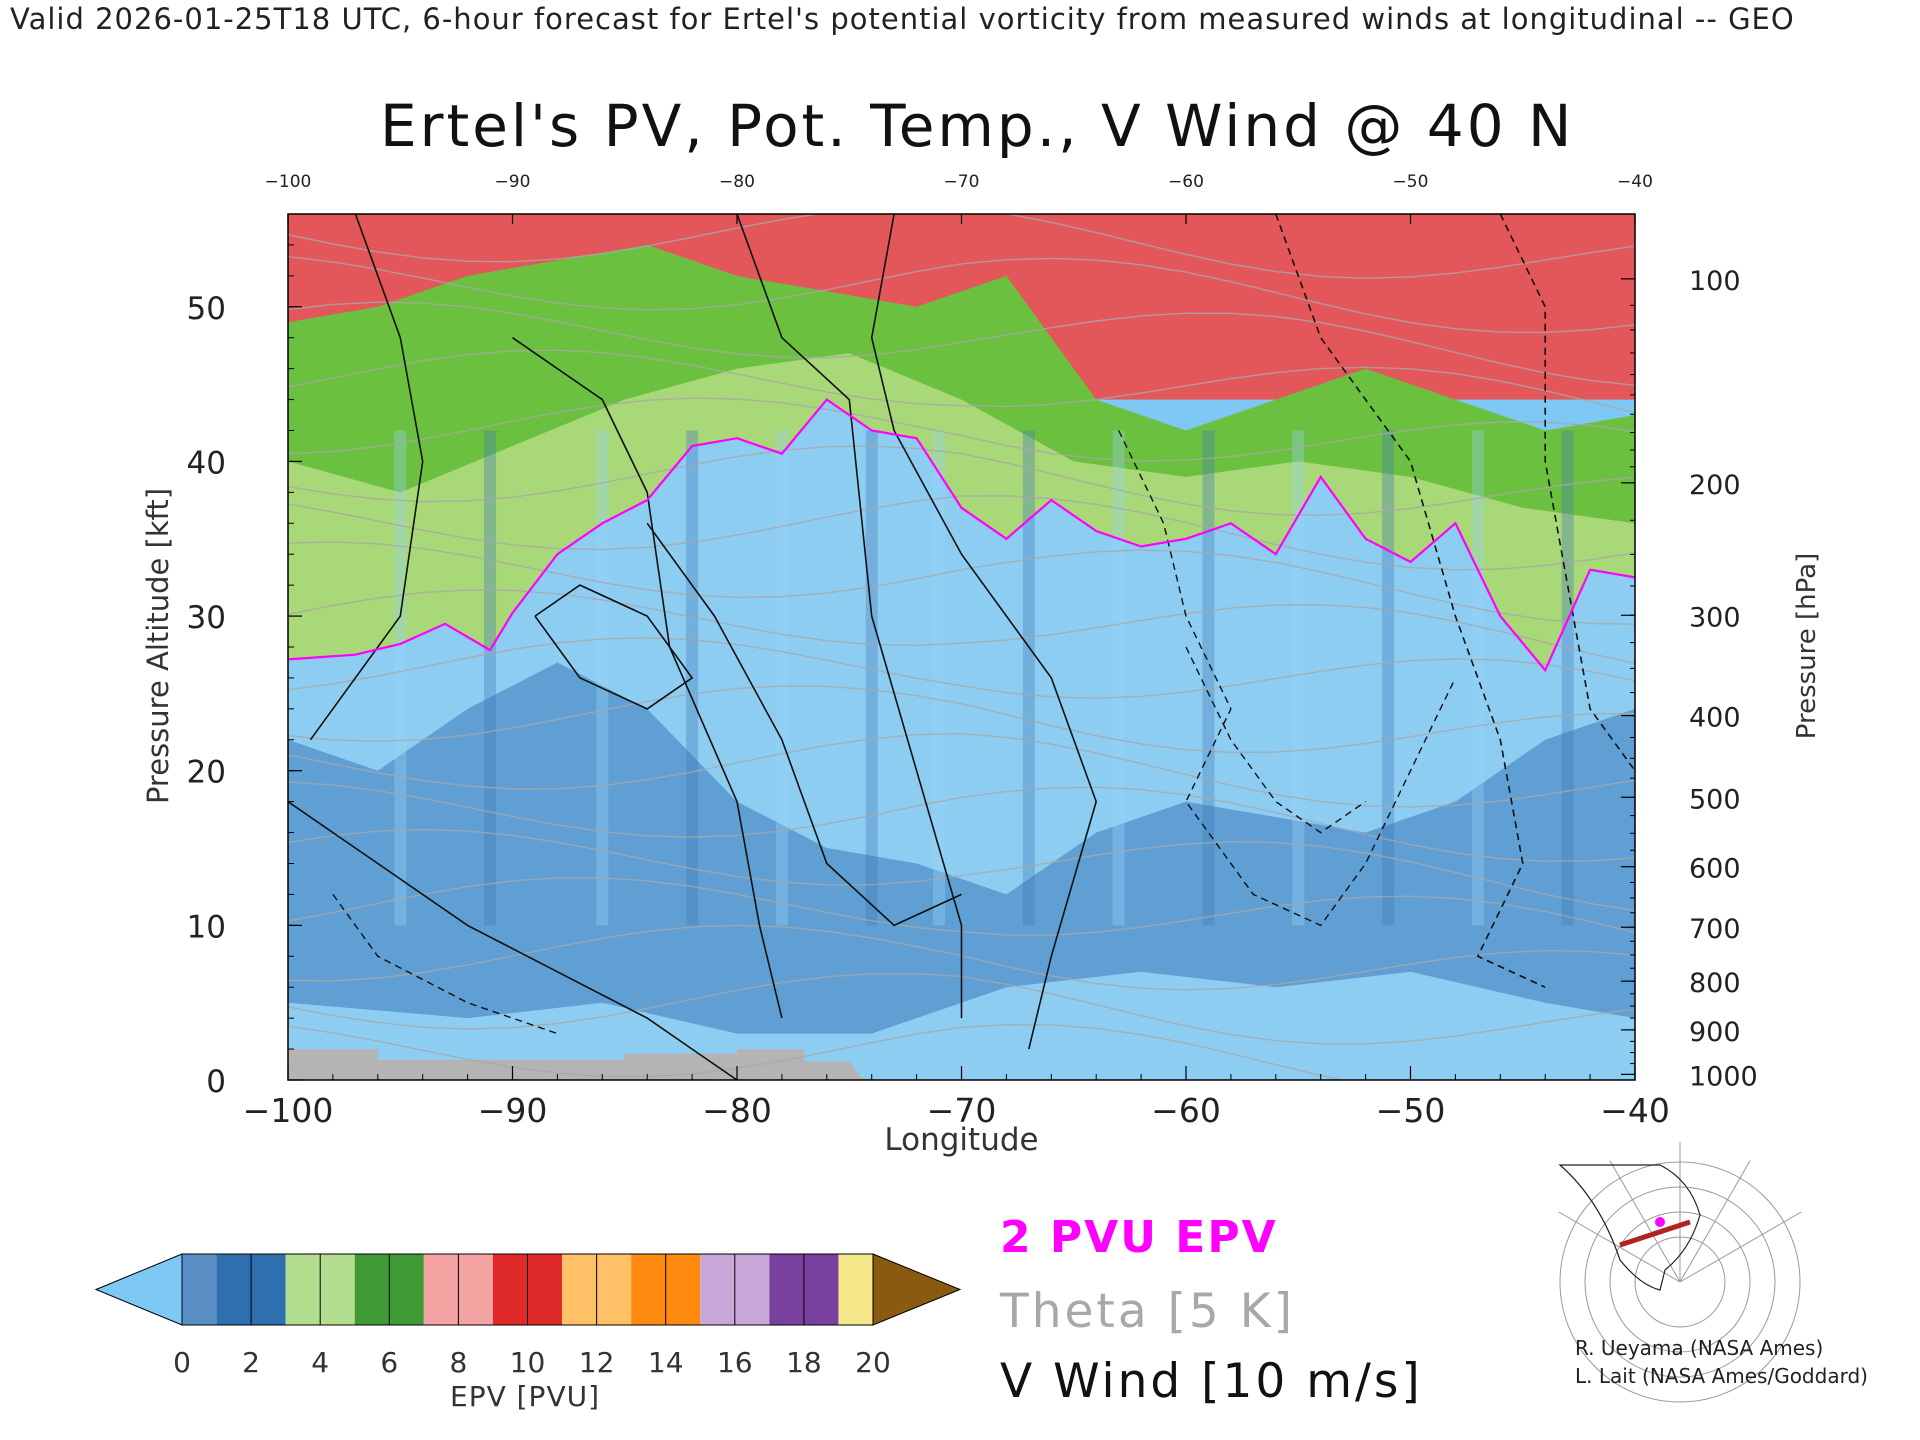  Describe the element at coordinates (206, 927) in the screenshot. I see `y-tick-label: 10` at that location.